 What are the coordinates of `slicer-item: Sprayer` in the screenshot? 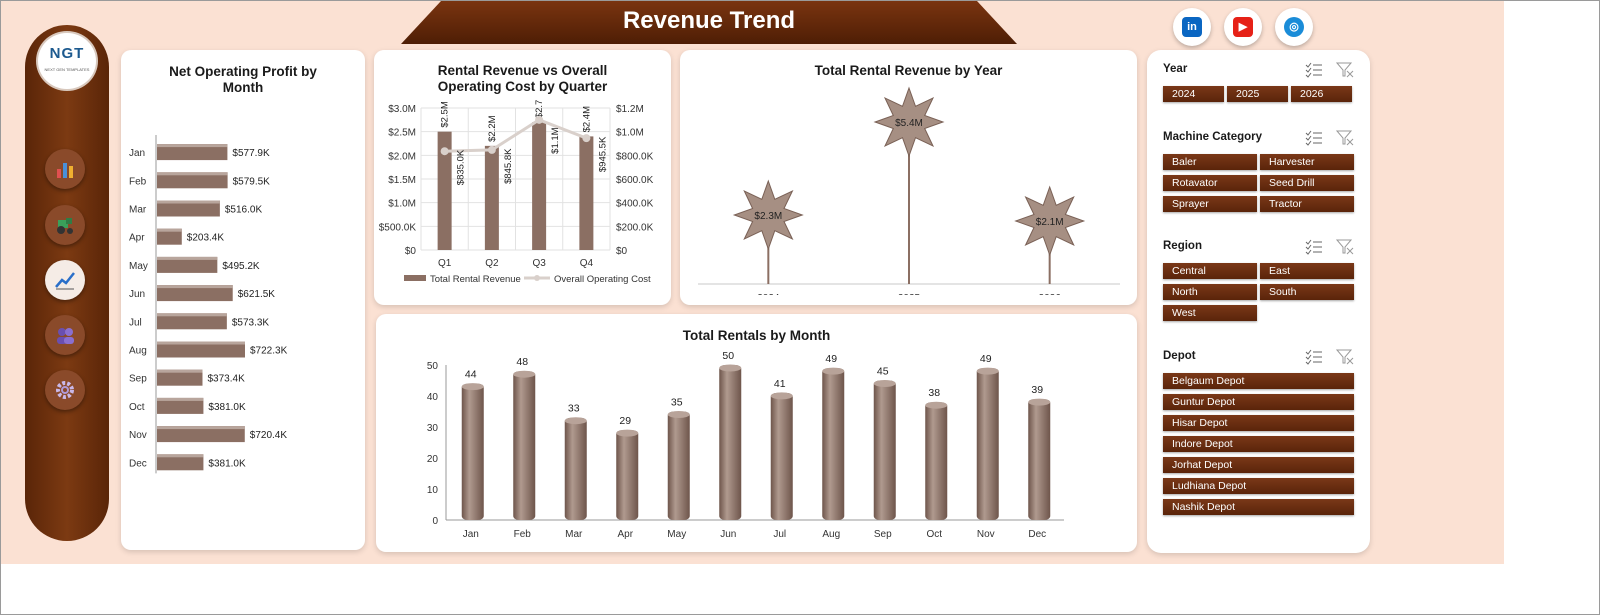 It's located at (1210, 204).